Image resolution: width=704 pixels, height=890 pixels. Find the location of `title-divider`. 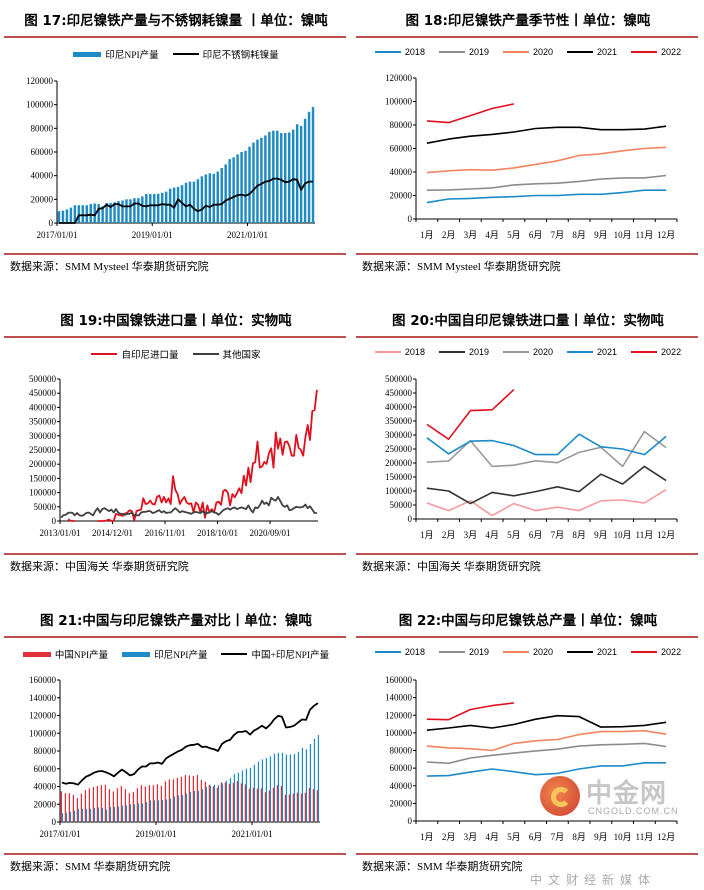

title-divider is located at coordinates (175, 637).